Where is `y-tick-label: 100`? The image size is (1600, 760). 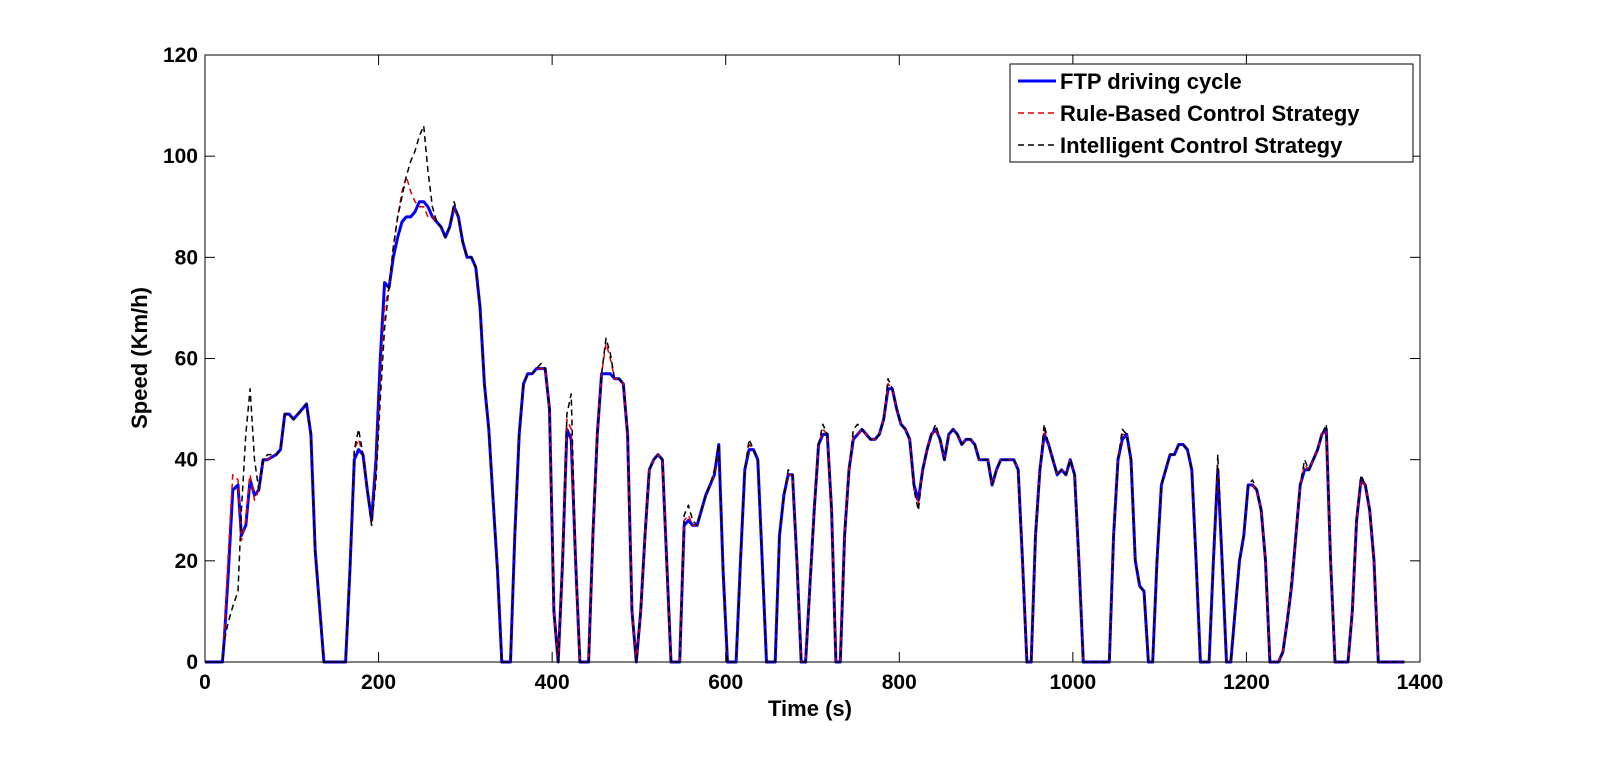
y-tick-label: 100 is located at coordinates (180, 156).